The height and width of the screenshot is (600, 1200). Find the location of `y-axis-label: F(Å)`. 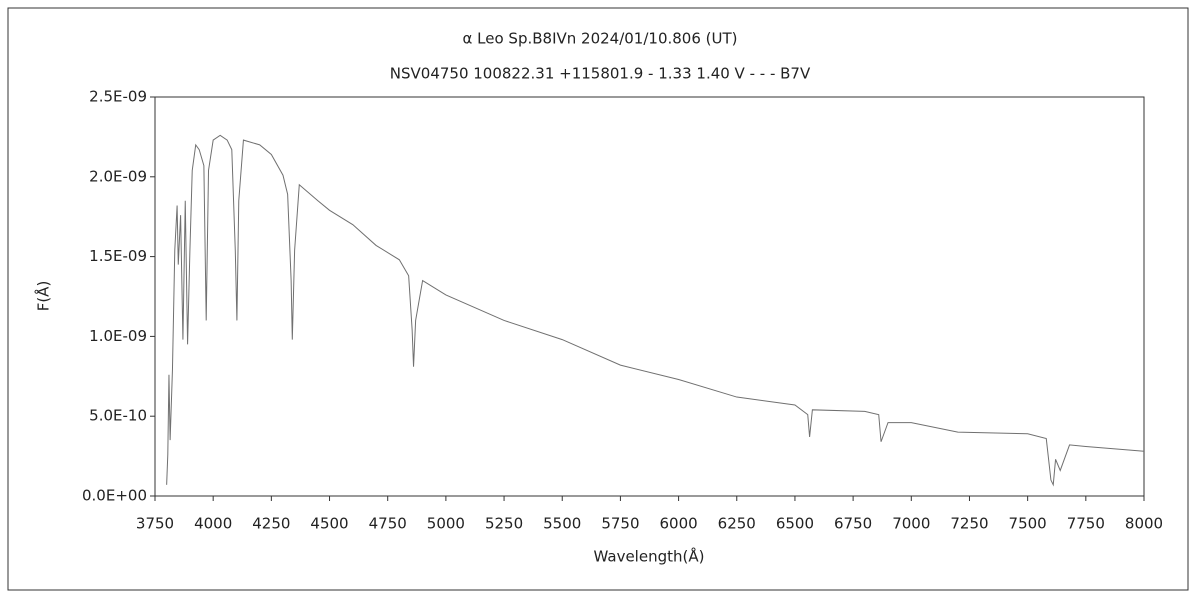

y-axis-label: F(Å) is located at coordinates (43, 296).